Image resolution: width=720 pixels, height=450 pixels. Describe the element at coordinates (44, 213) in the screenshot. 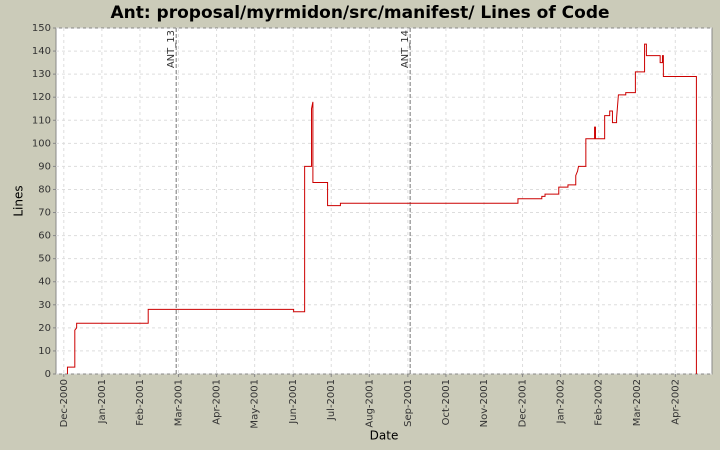

I see `y-tick-label: 70` at that location.